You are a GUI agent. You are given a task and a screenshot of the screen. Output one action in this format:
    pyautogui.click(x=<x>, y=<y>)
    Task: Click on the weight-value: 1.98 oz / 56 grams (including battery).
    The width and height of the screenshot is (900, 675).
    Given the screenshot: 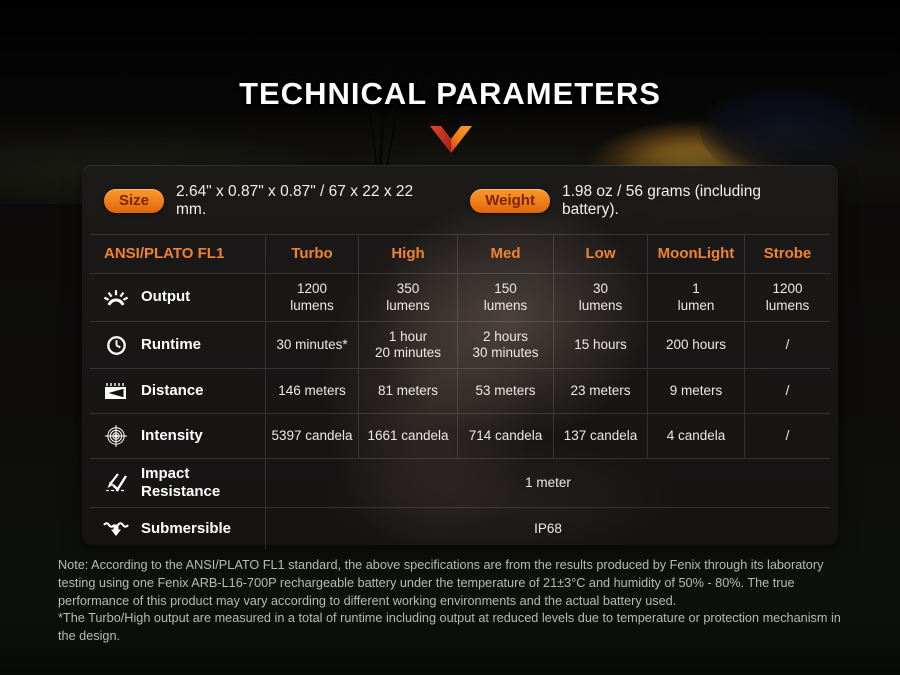 What is the action you would take?
    pyautogui.click(x=661, y=200)
    